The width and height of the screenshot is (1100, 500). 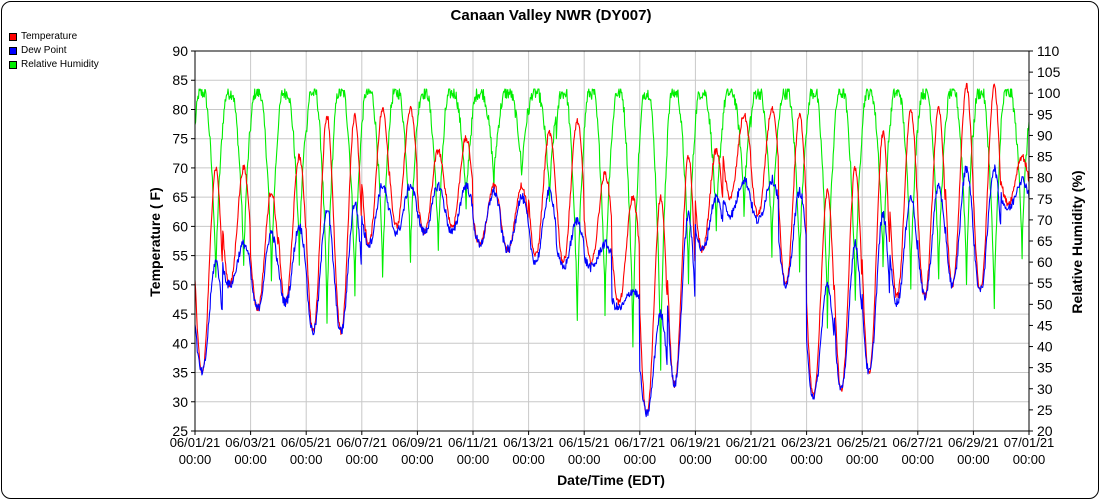 What do you see at coordinates (180, 285) in the screenshot?
I see `y-left-tick-label: 50` at bounding box center [180, 285].